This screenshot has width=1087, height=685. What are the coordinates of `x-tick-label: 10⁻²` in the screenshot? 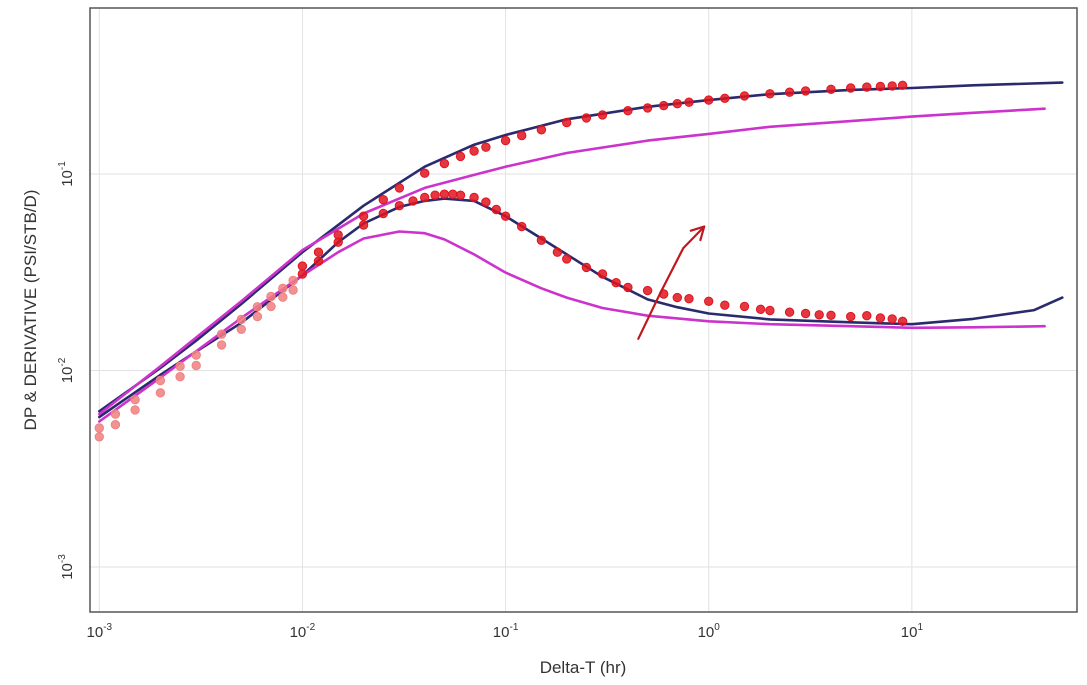 It's located at (303, 631).